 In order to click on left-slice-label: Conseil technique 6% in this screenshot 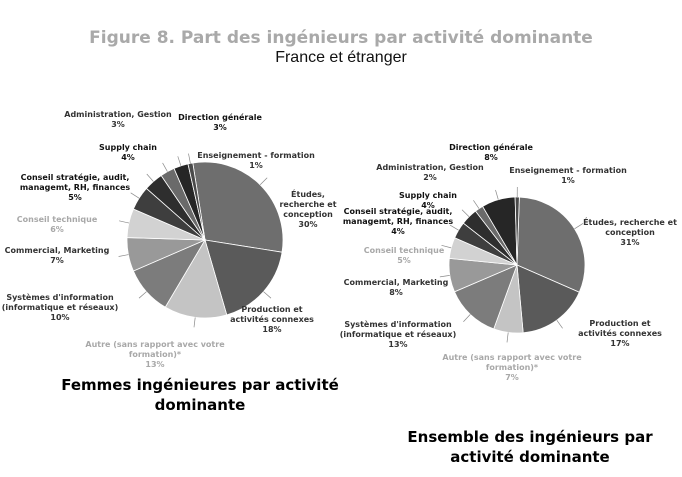, I will do `click(57, 224)`.